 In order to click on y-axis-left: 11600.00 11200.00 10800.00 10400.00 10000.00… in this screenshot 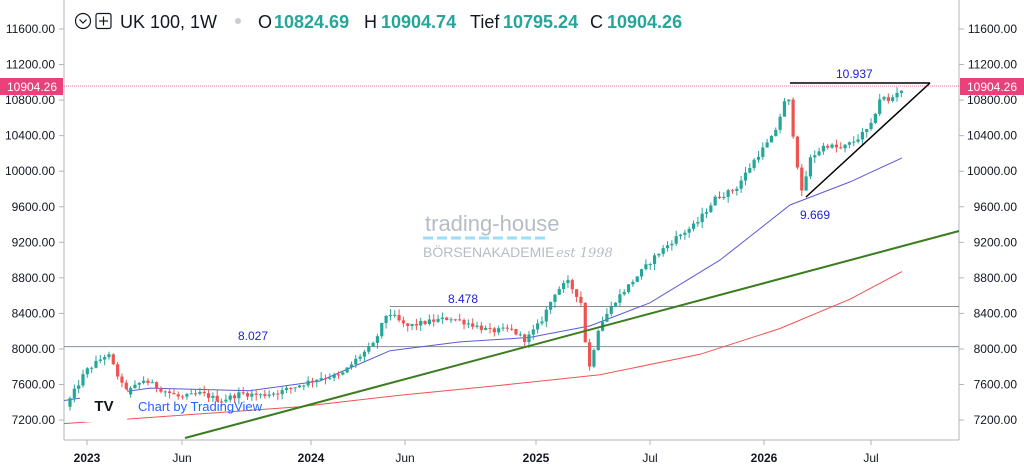, I will do `click(34, 224)`.